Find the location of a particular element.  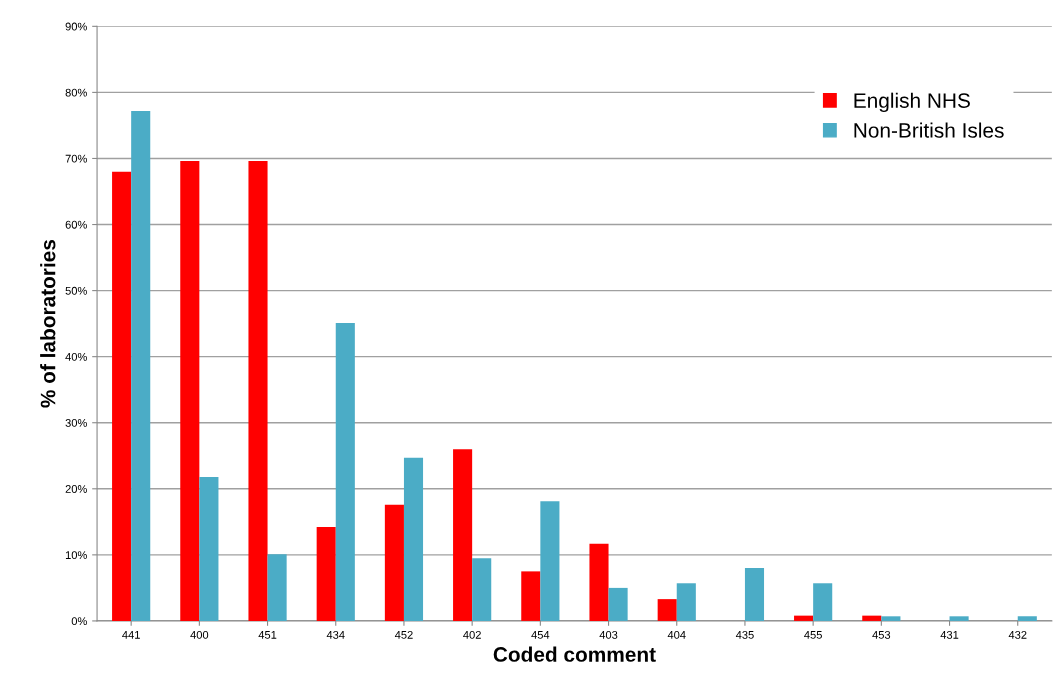

x-tick-label: 402 is located at coordinates (472, 634).